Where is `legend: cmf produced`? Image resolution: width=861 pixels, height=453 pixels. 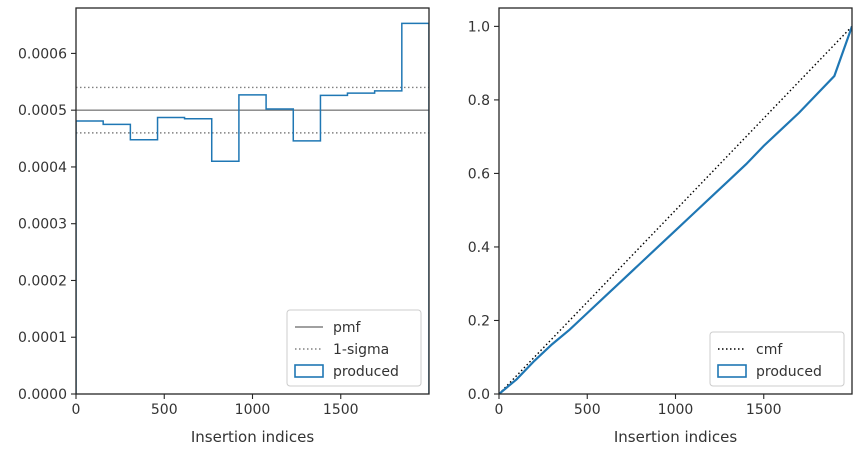
legend: cmf produced is located at coordinates (777, 359).